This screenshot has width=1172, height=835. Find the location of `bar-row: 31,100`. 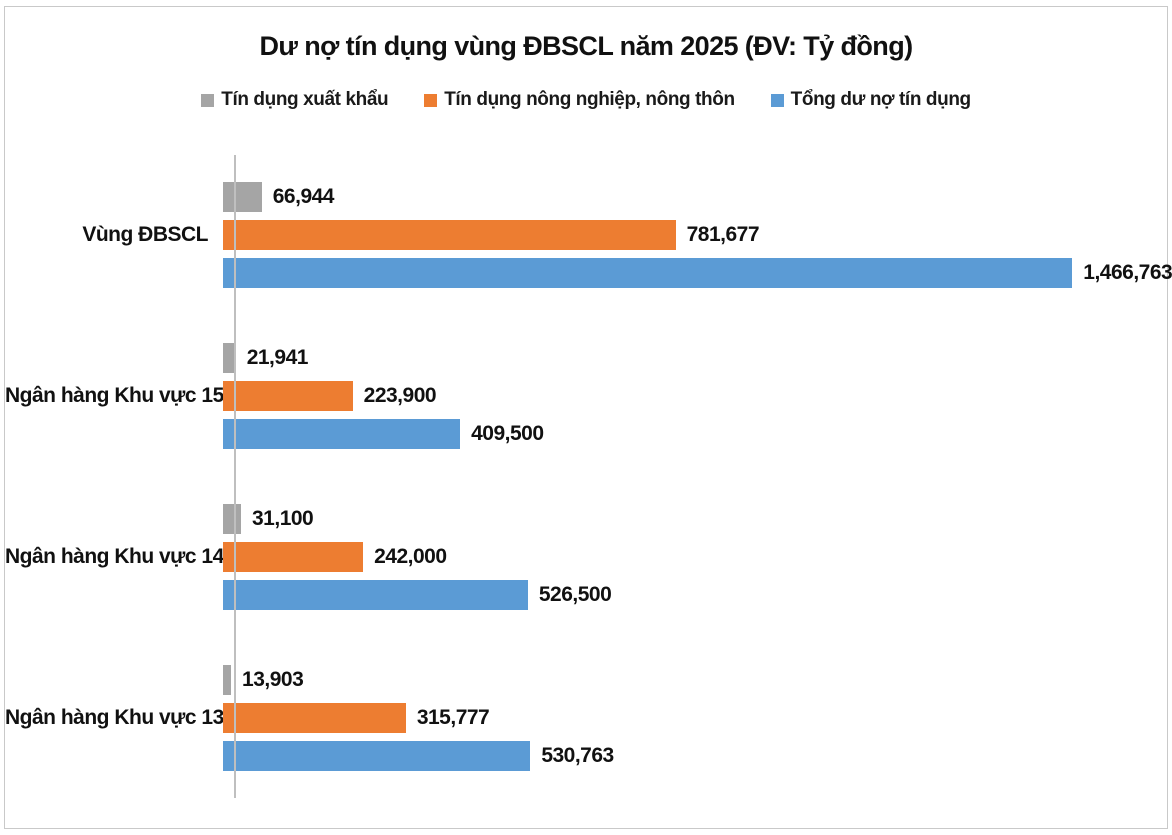

bar-row: 31,100 is located at coordinates (692, 518).